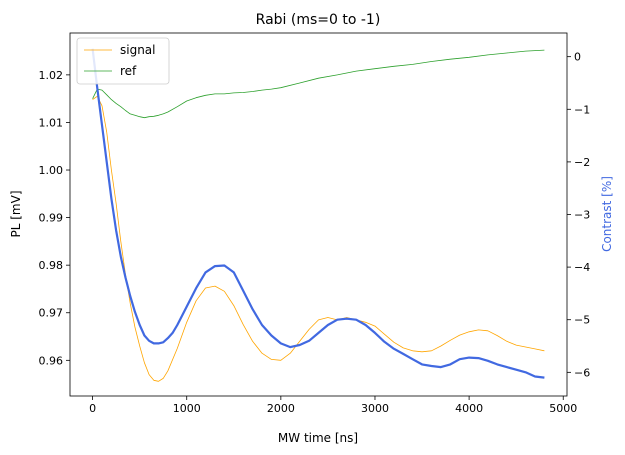 This screenshot has width=625, height=455. Describe the element at coordinates (318, 20) in the screenshot. I see `chart-title: Rabi (ms=0 to -1)` at that location.